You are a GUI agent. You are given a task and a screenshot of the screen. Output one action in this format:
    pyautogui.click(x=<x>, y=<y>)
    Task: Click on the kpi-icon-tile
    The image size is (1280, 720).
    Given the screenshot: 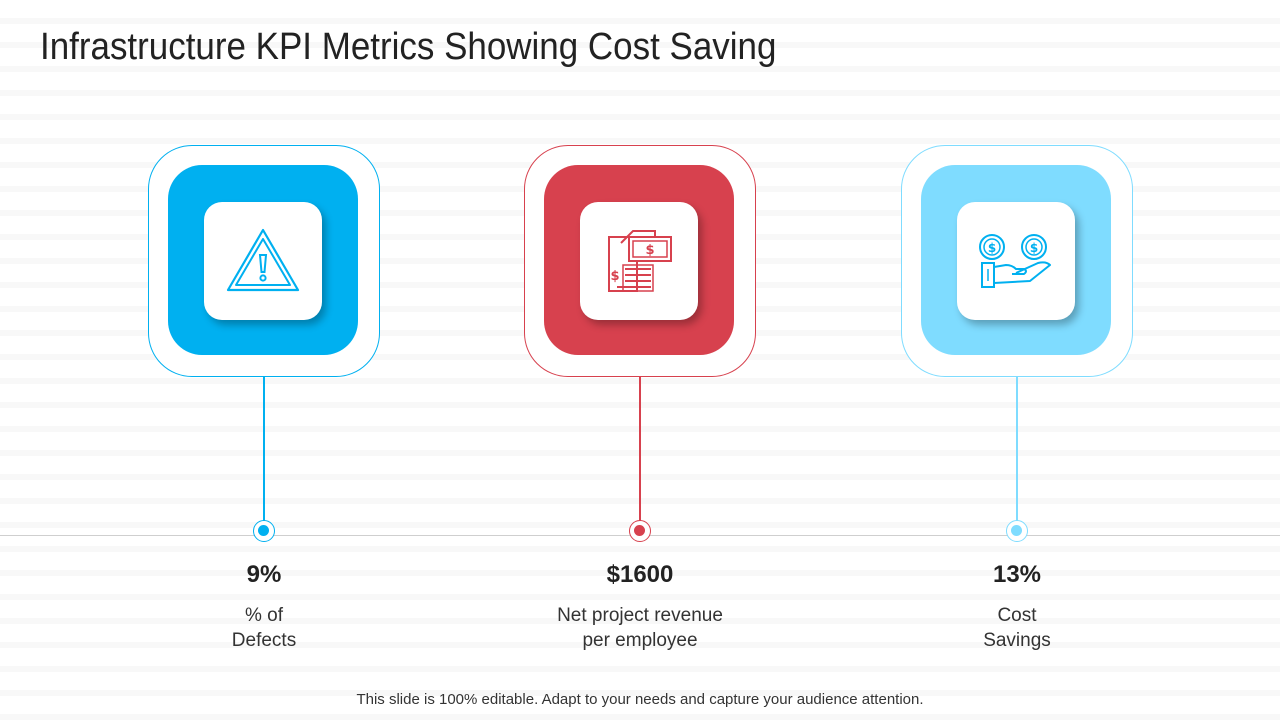 What is the action you would take?
    pyautogui.click(x=263, y=261)
    